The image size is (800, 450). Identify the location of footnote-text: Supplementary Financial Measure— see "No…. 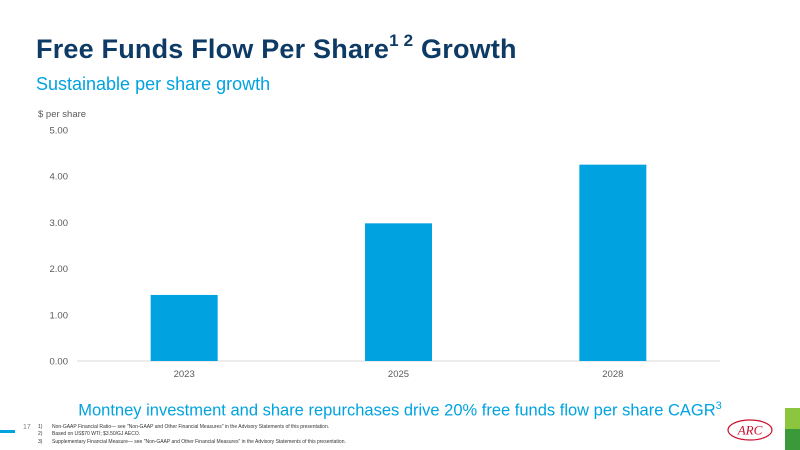
(199, 441).